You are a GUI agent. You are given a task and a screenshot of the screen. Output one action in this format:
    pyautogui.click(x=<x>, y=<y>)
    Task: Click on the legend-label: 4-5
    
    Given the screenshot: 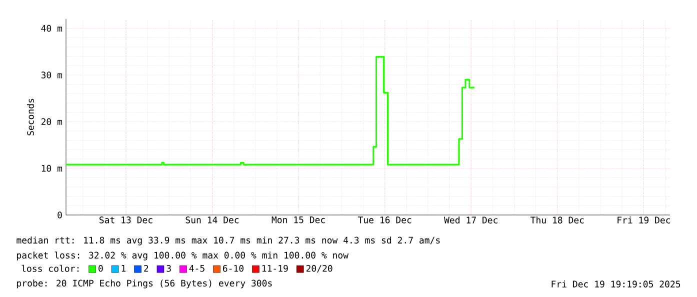 What is the action you would take?
    pyautogui.click(x=196, y=268)
    